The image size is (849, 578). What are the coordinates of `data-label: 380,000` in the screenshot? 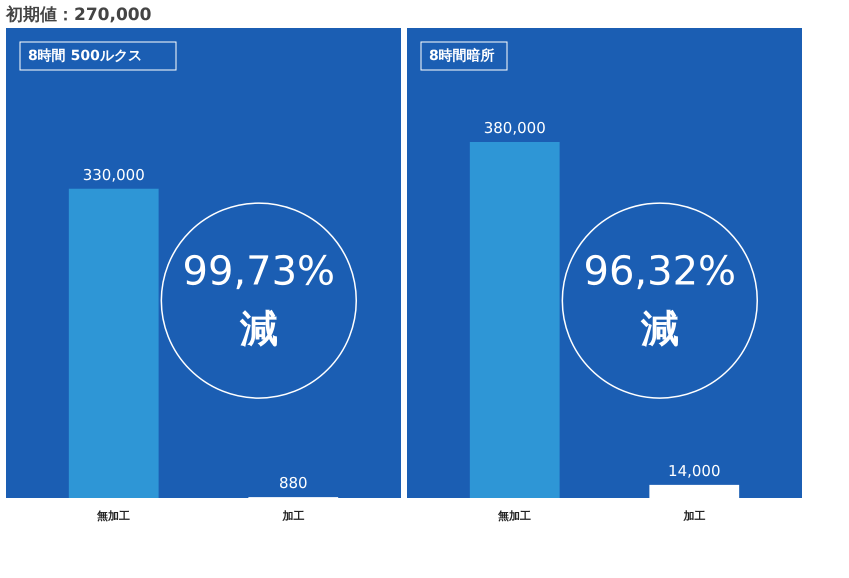 It's located at (515, 127).